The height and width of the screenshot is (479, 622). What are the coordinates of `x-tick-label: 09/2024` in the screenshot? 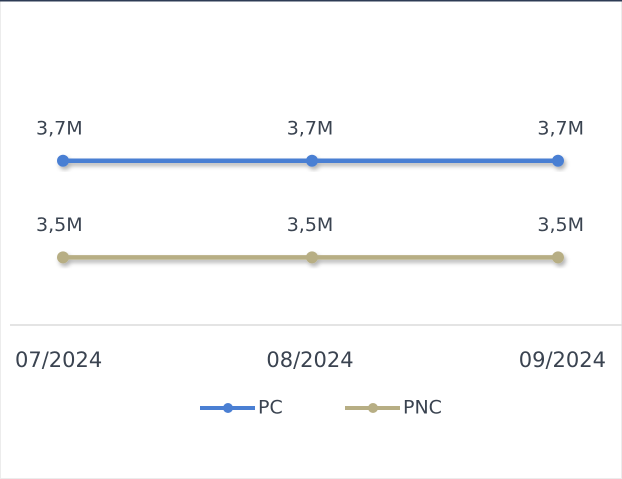 It's located at (562, 360).